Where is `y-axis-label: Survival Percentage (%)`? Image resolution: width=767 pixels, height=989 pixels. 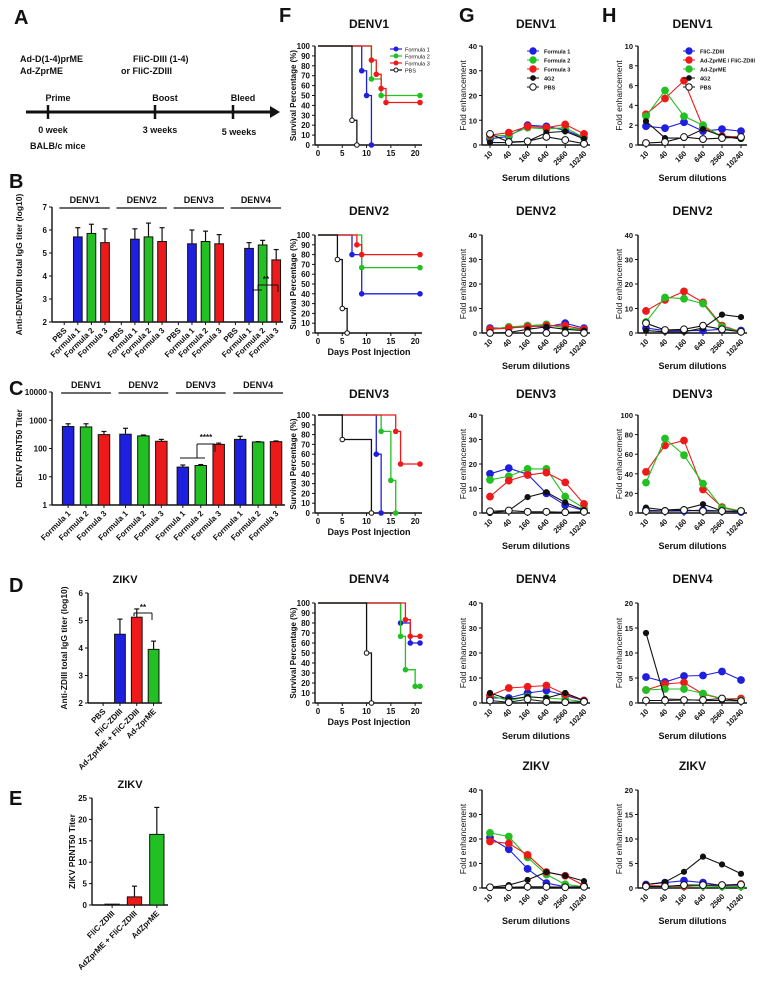
y-axis-label: Survival Percentage (%) is located at coordinates (293, 283).